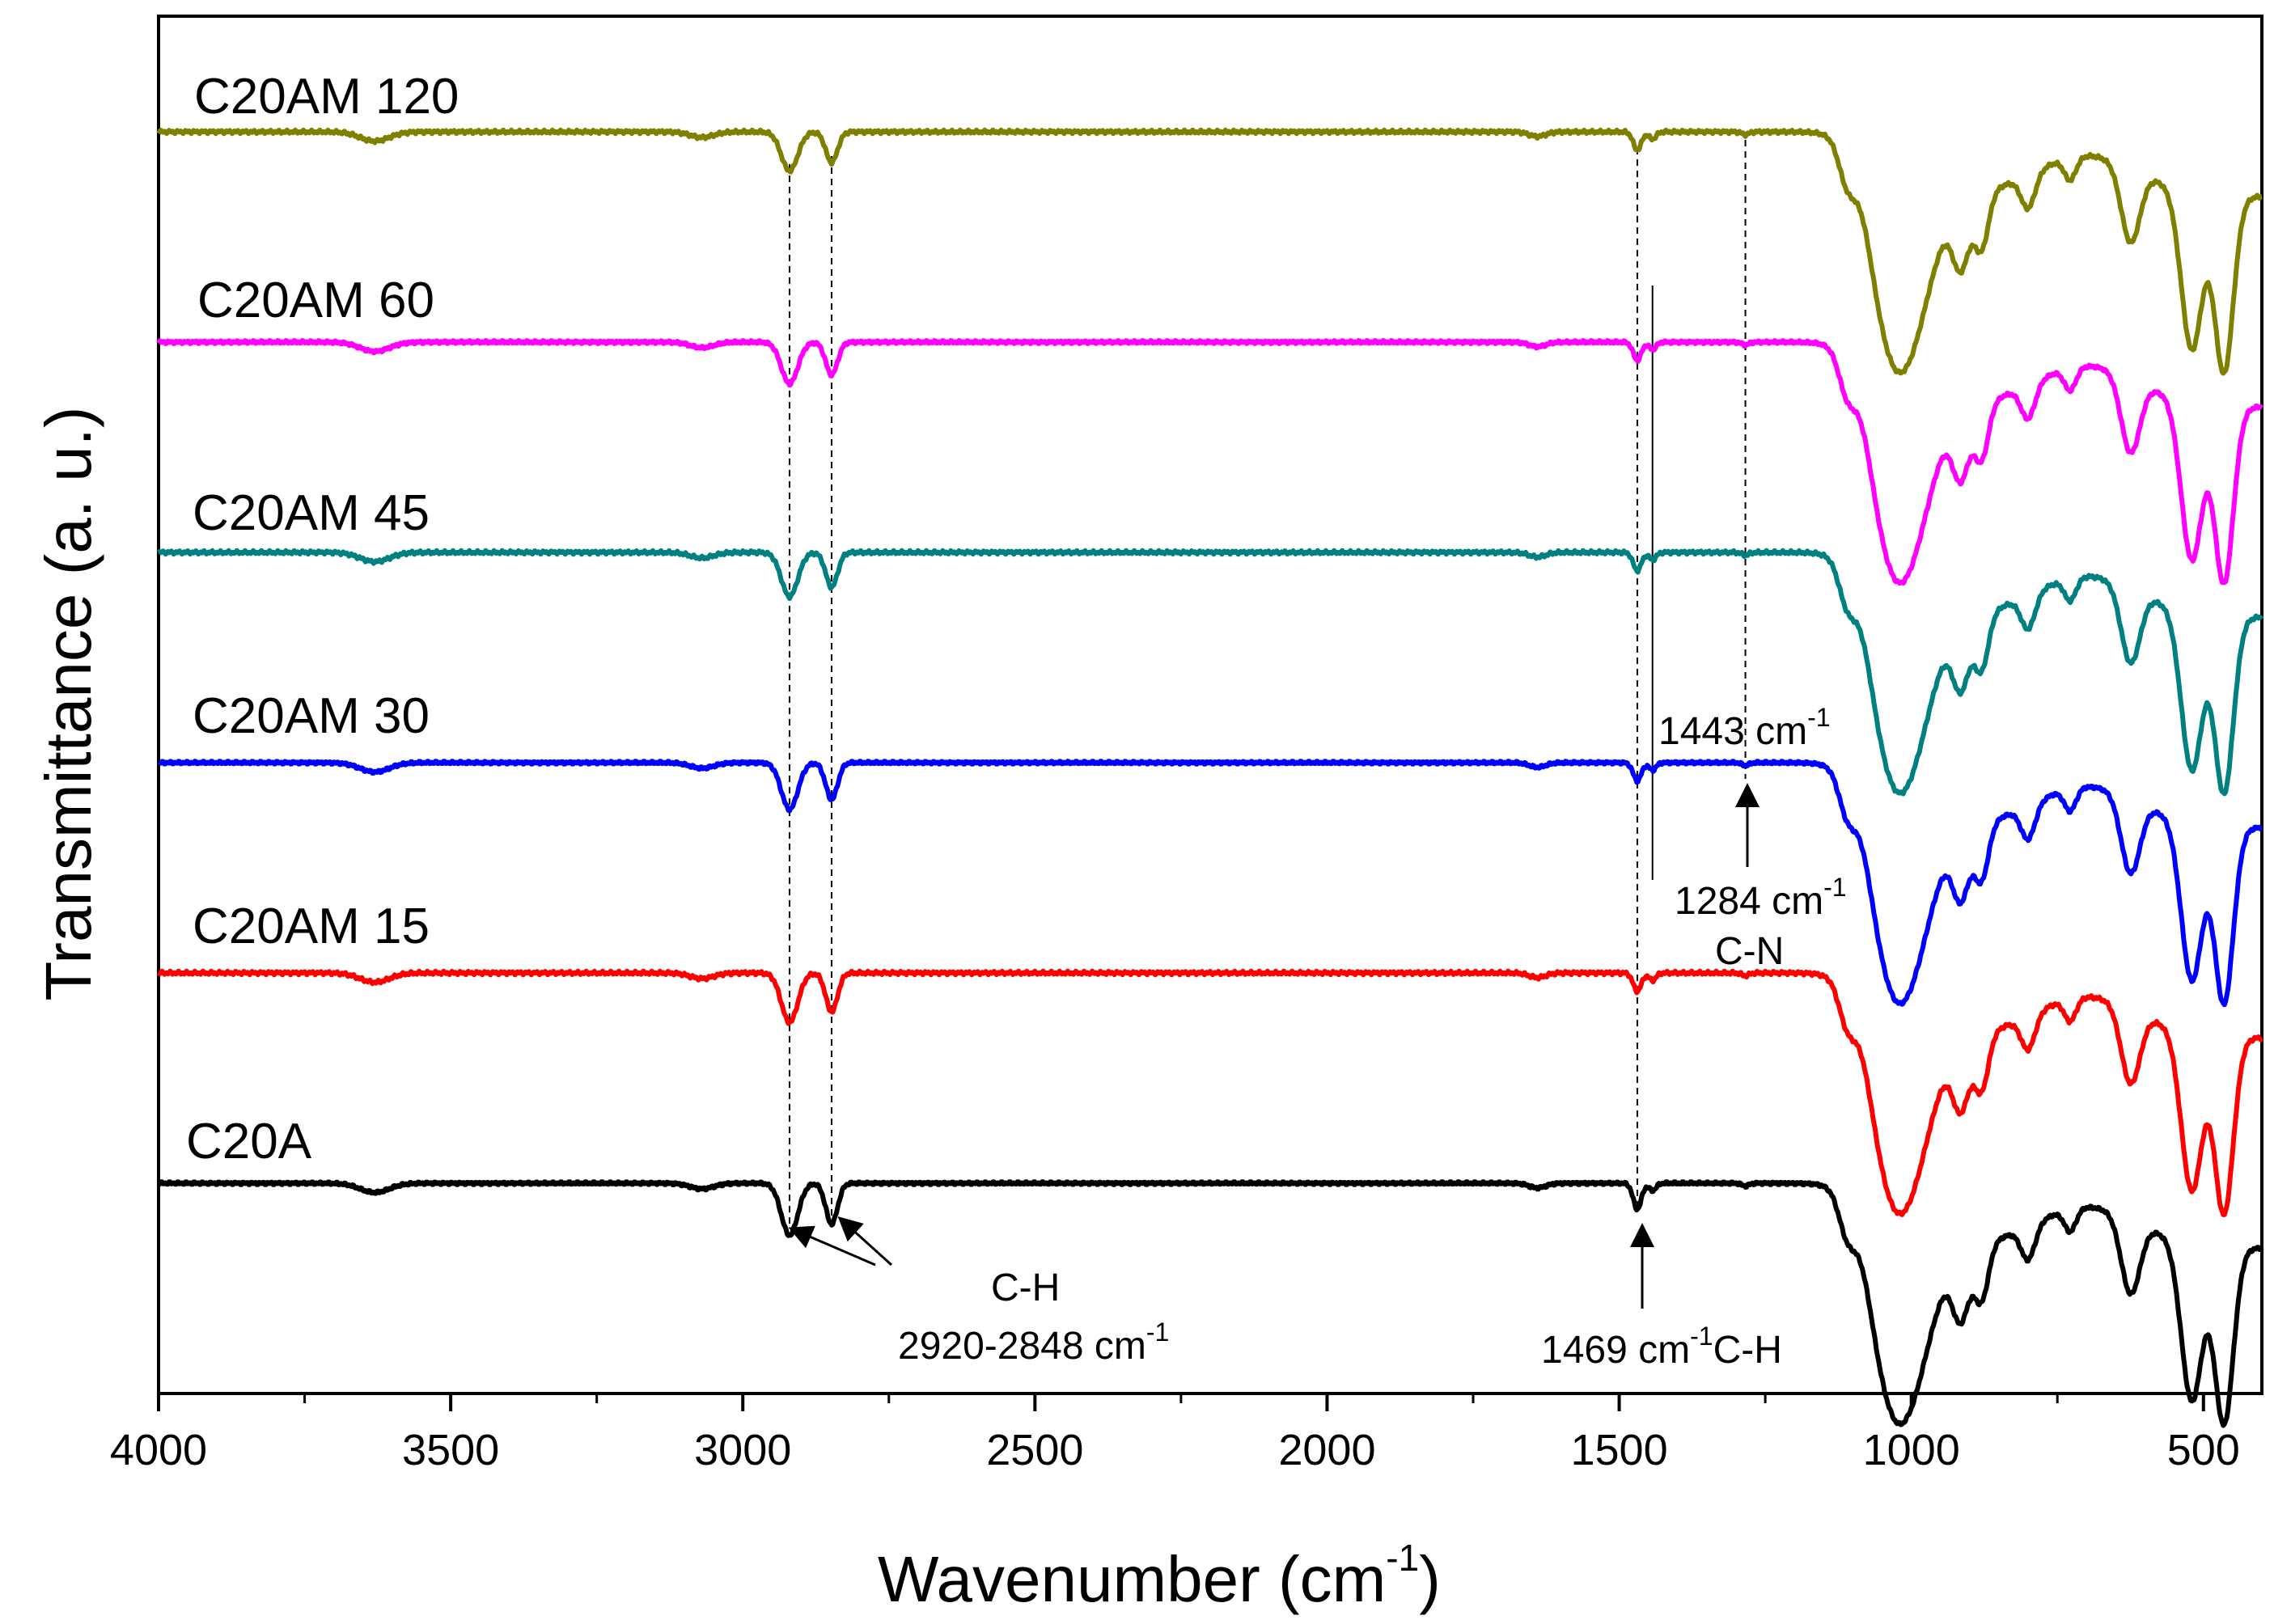 The image size is (2291, 1624). What do you see at coordinates (1618, 1450) in the screenshot?
I see `x-tick-label: 1500` at bounding box center [1618, 1450].